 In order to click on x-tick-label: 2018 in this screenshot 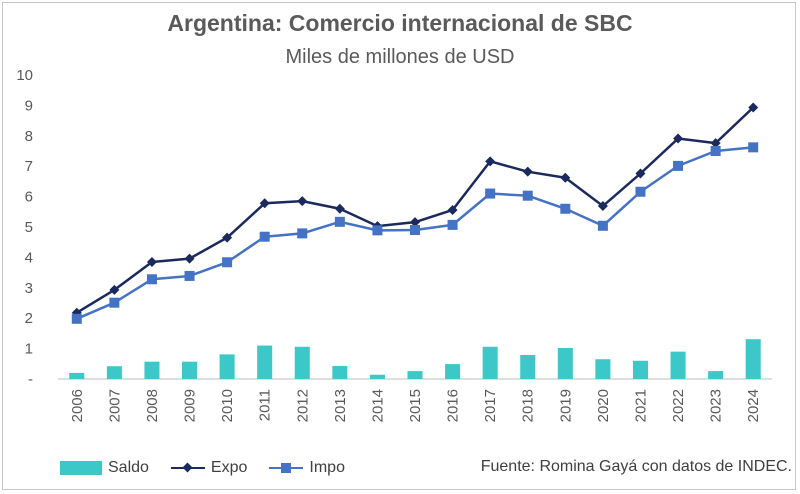, I will do `click(528, 405)`.